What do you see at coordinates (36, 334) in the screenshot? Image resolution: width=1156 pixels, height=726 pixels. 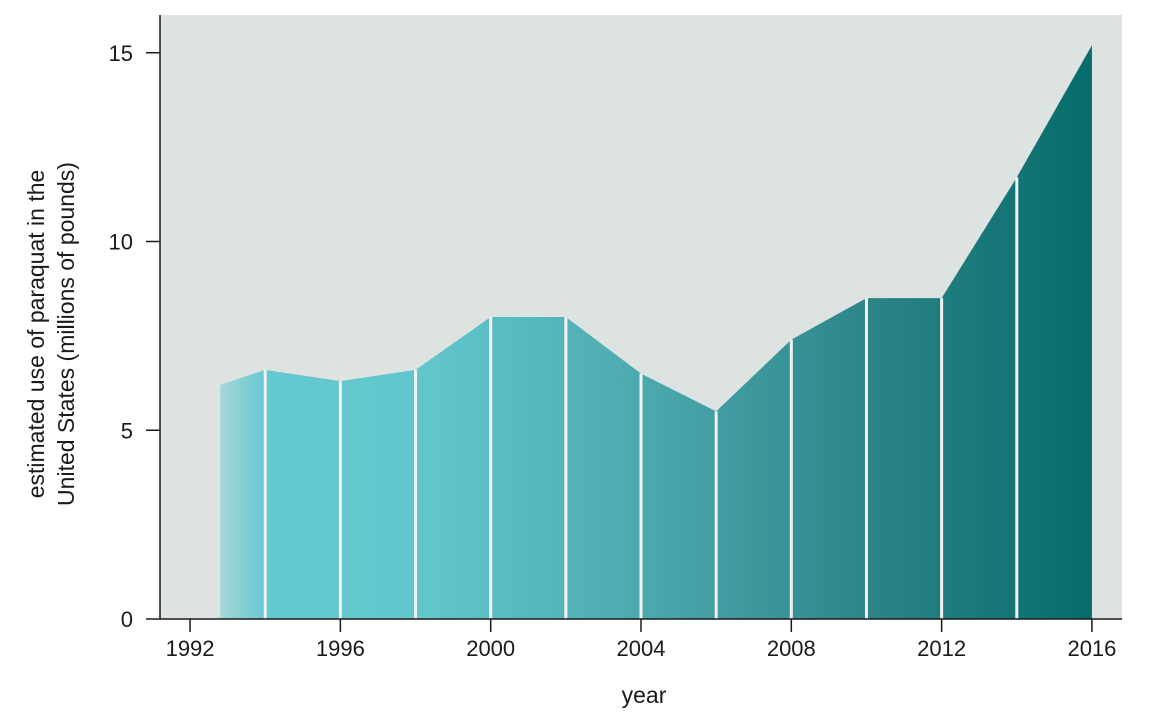 I see `y-axis-title-line-1: estimated use of paraquat in the` at bounding box center [36, 334].